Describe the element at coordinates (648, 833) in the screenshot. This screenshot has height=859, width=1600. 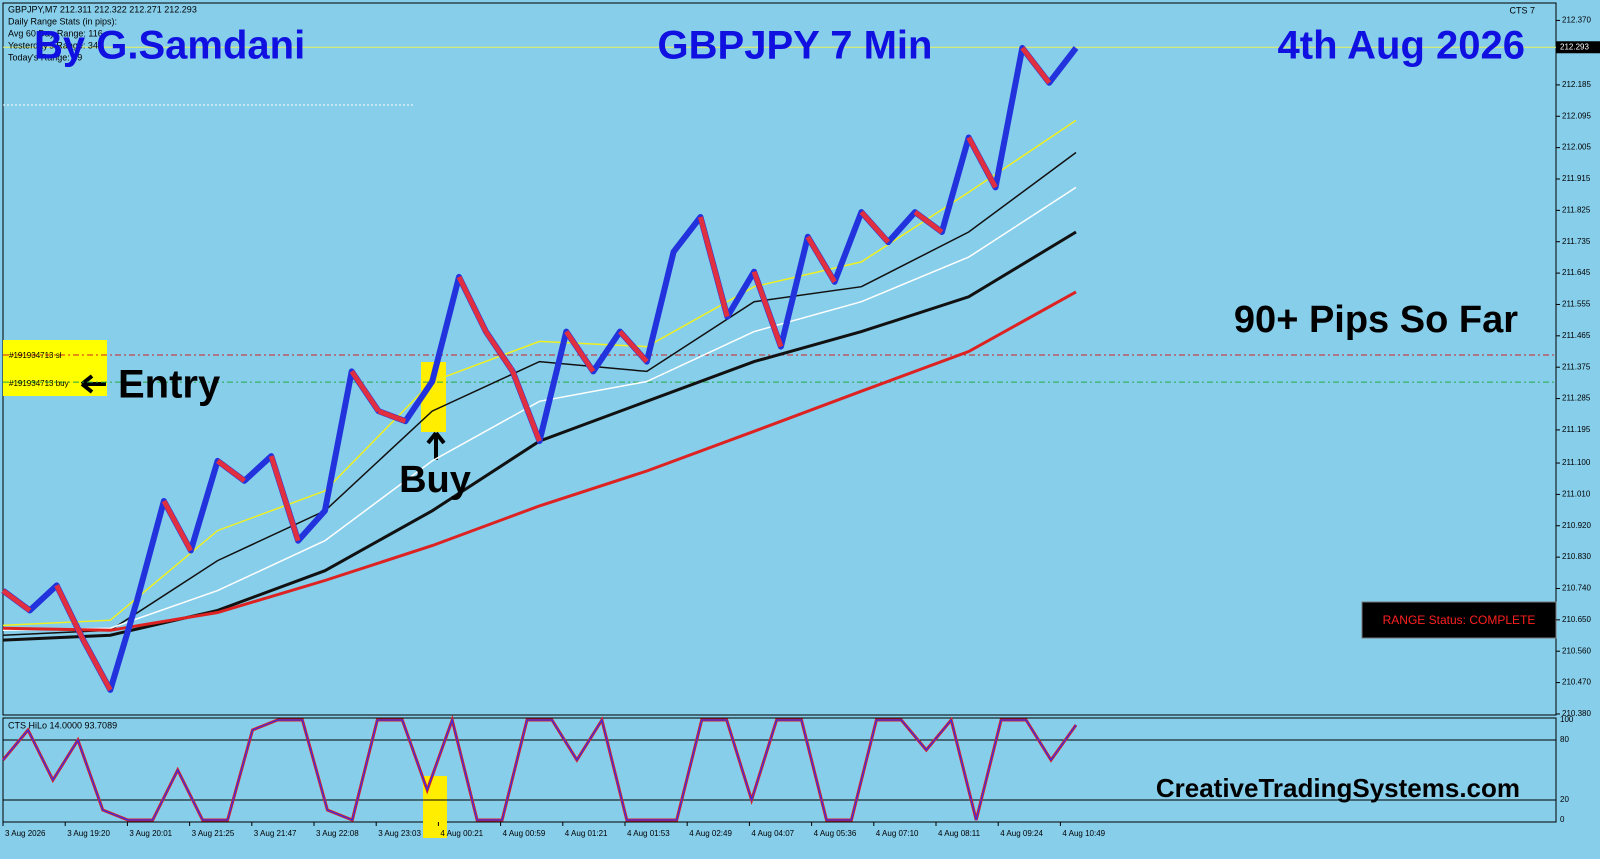
I see `x-tick-label: 4 Aug 01:53` at that location.